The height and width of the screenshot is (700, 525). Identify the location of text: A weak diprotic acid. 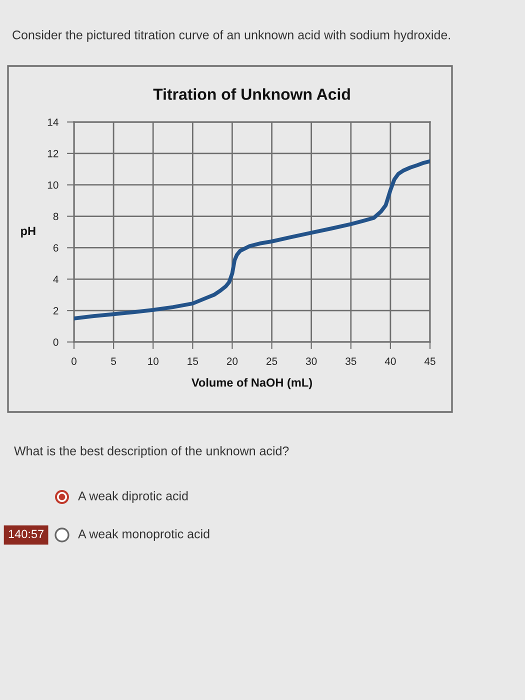
(133, 497).